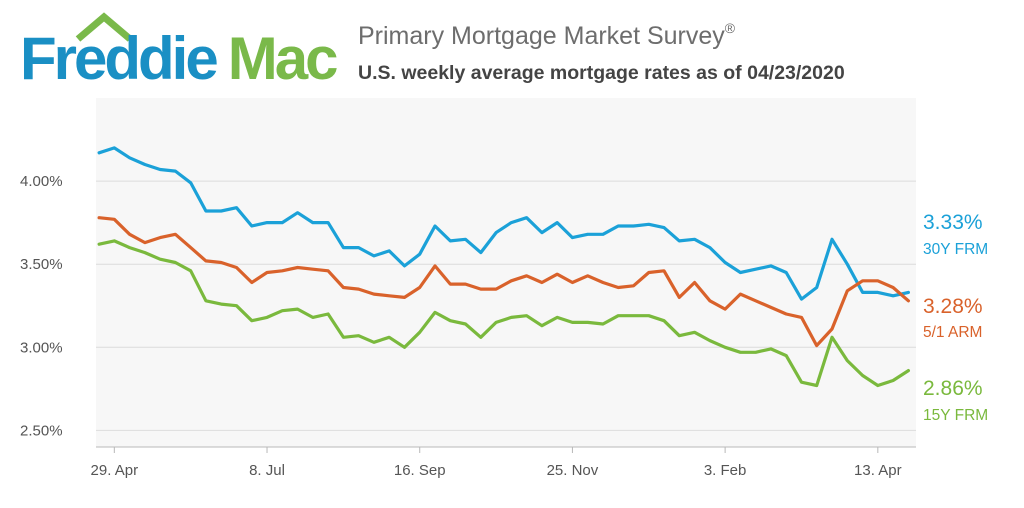 The height and width of the screenshot is (508, 1024). I want to click on chart-title-text: Primary Mortgage Market Survey, so click(541, 36).